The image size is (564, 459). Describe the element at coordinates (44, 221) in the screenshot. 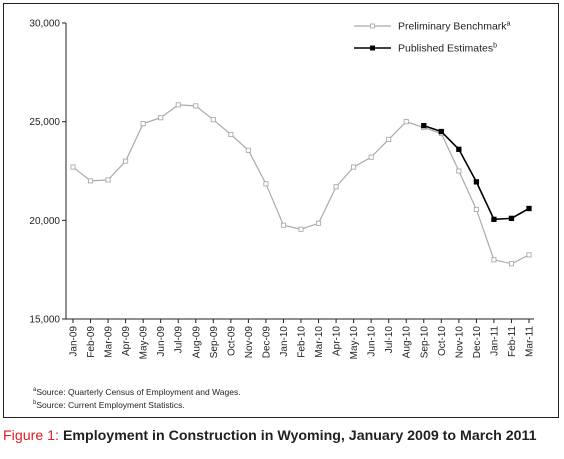

I see `y-tick-label: 20,000` at that location.